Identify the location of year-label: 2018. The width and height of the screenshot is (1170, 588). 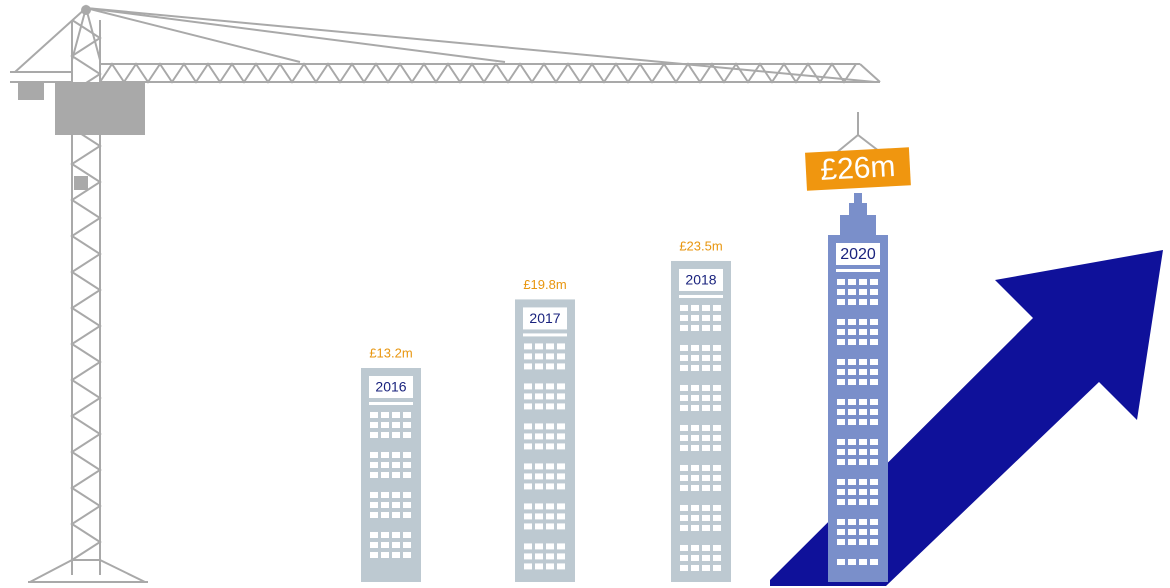
(700, 280).